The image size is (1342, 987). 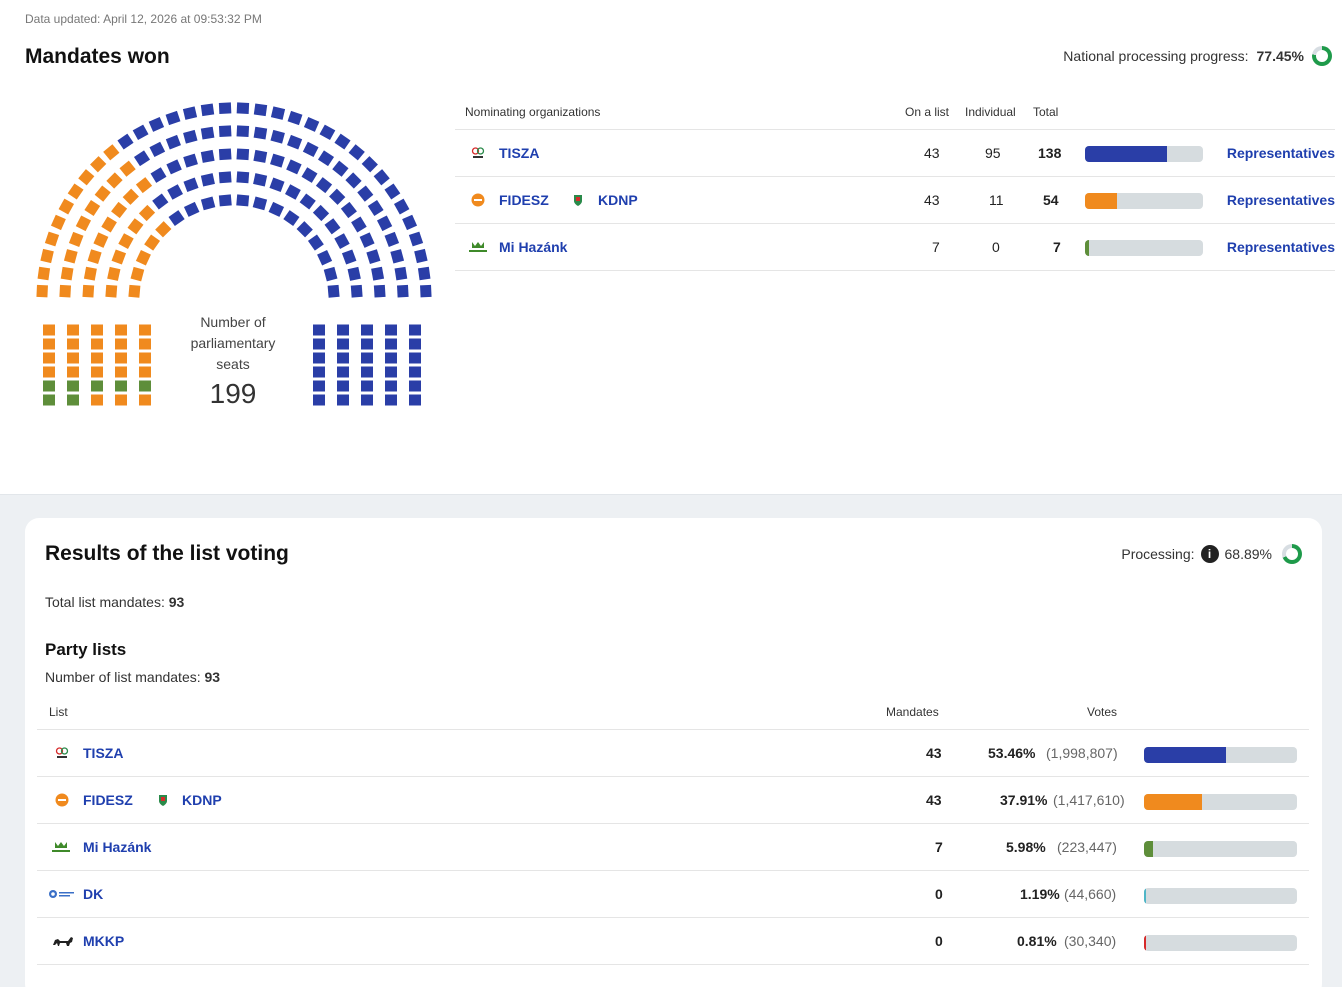 I want to click on tisza-logo-icon, so click(x=478, y=152).